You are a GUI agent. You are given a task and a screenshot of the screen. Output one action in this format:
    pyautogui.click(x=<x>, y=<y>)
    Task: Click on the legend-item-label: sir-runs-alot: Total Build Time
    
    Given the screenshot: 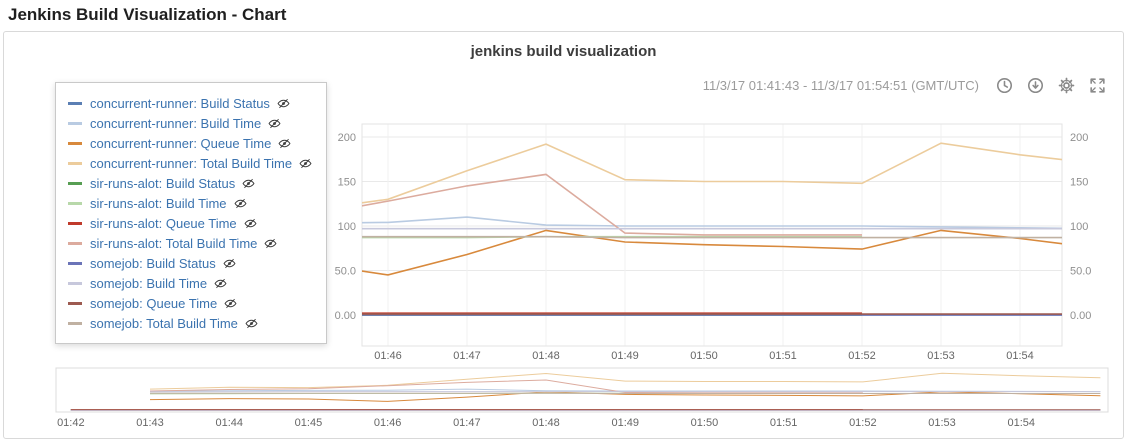 What is the action you would take?
    pyautogui.click(x=174, y=243)
    